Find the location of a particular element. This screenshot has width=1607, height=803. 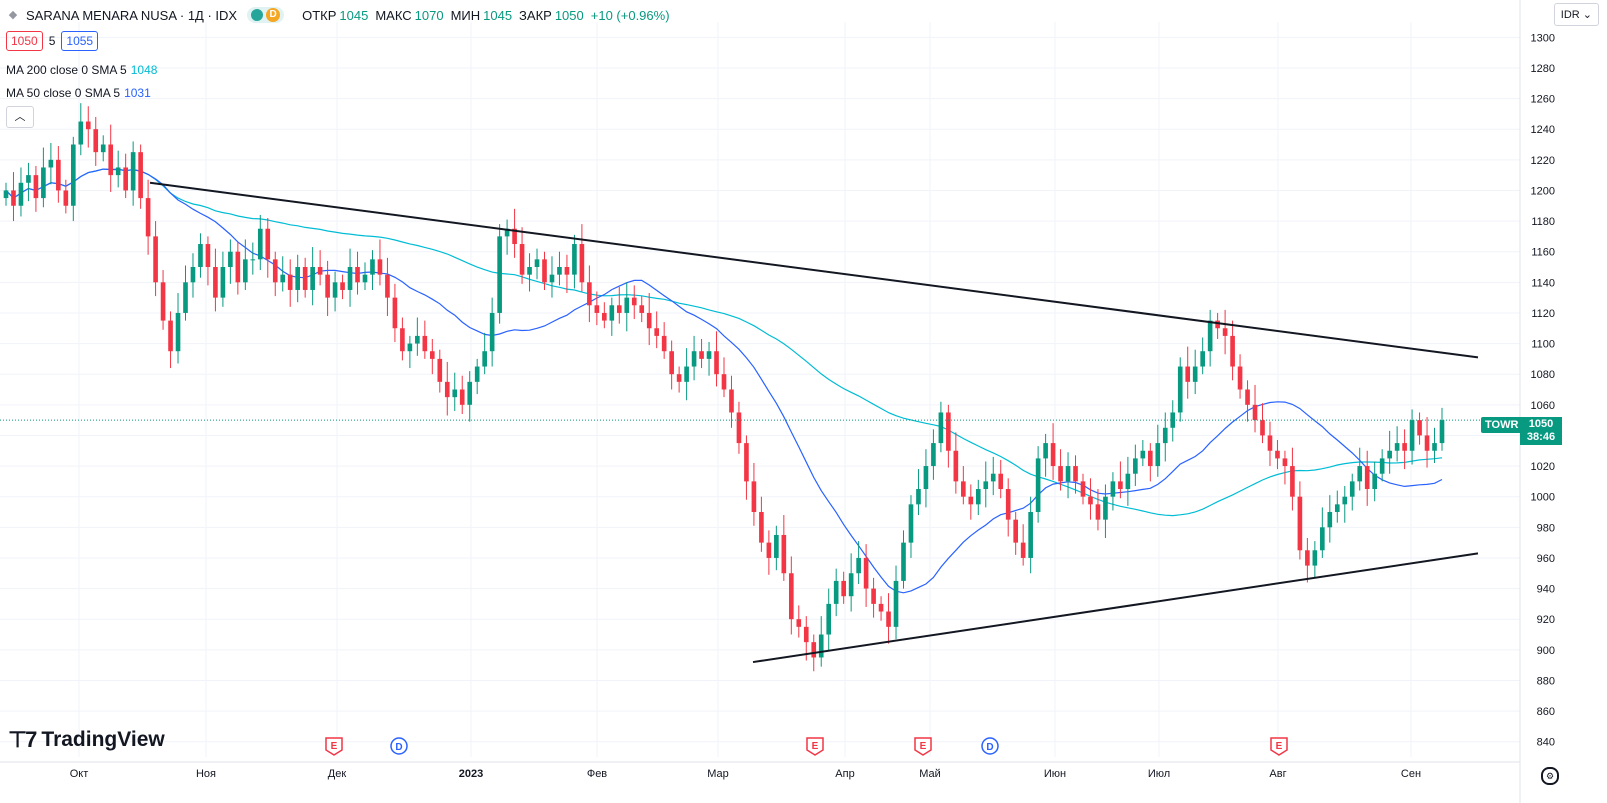

tradingview-logo: ⊤7 TradingView is located at coordinates (86, 740).